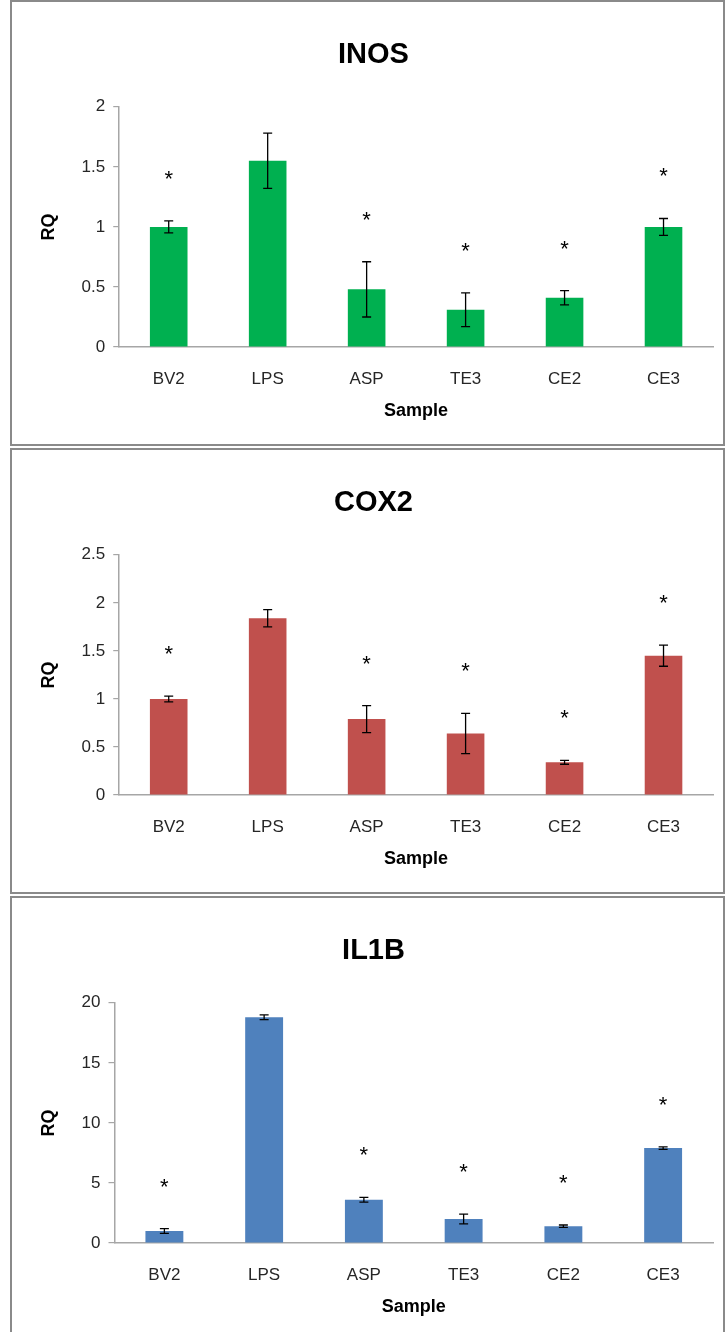 This screenshot has height=1332, width=725. I want to click on chart-title: IL1B, so click(373, 949).